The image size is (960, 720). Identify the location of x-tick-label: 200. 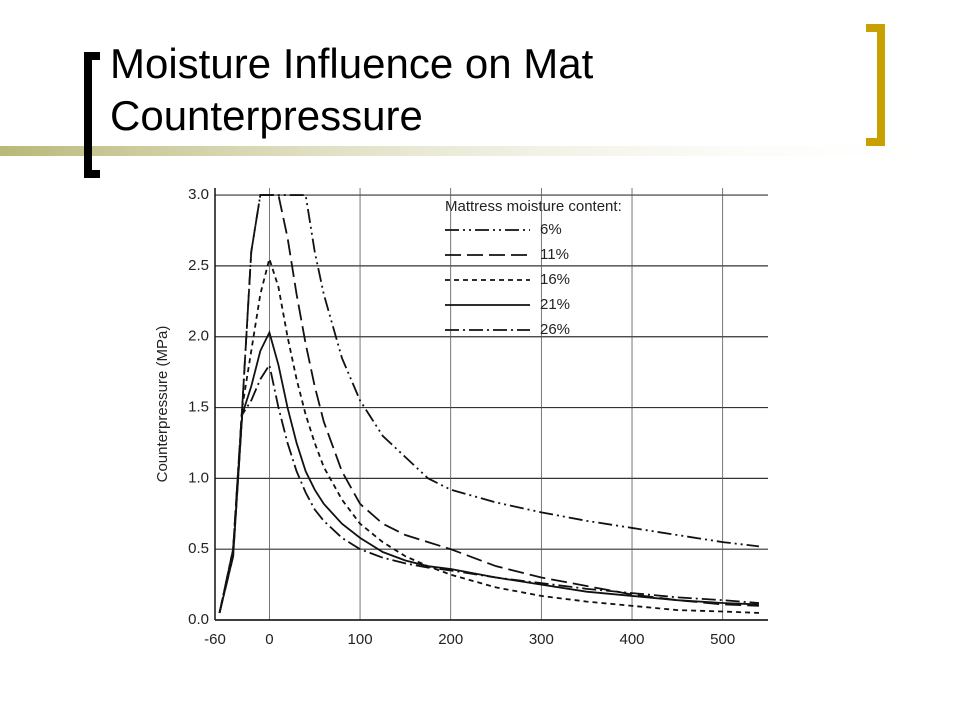
(450, 639).